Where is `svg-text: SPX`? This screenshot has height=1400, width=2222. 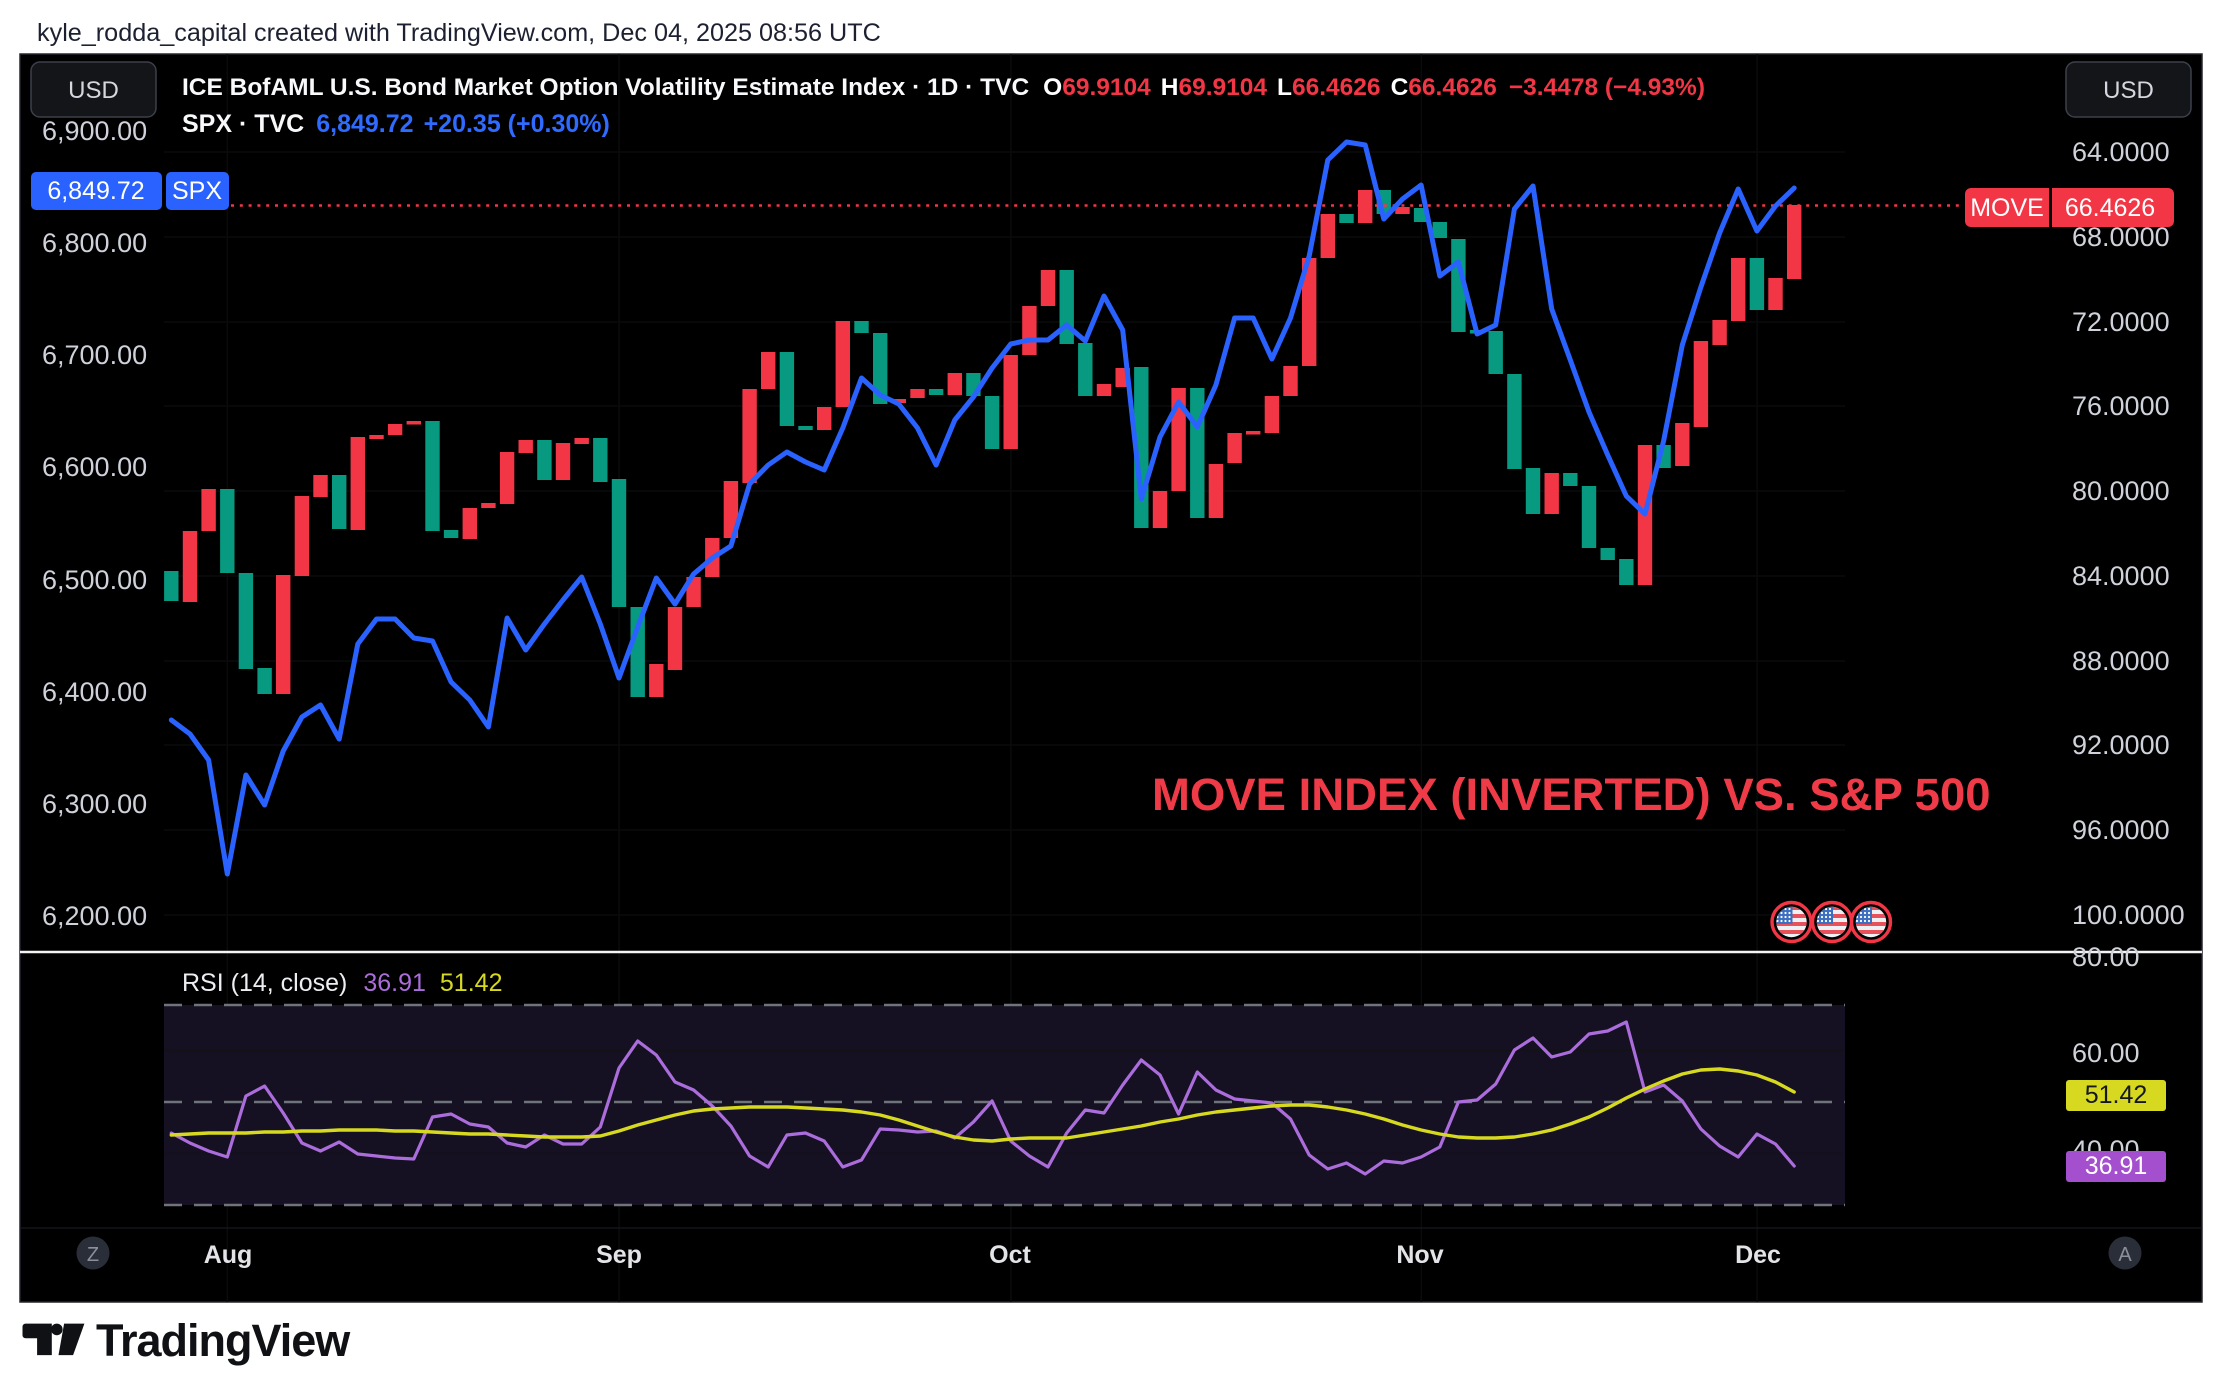
svg-text: SPX is located at coordinates (197, 191).